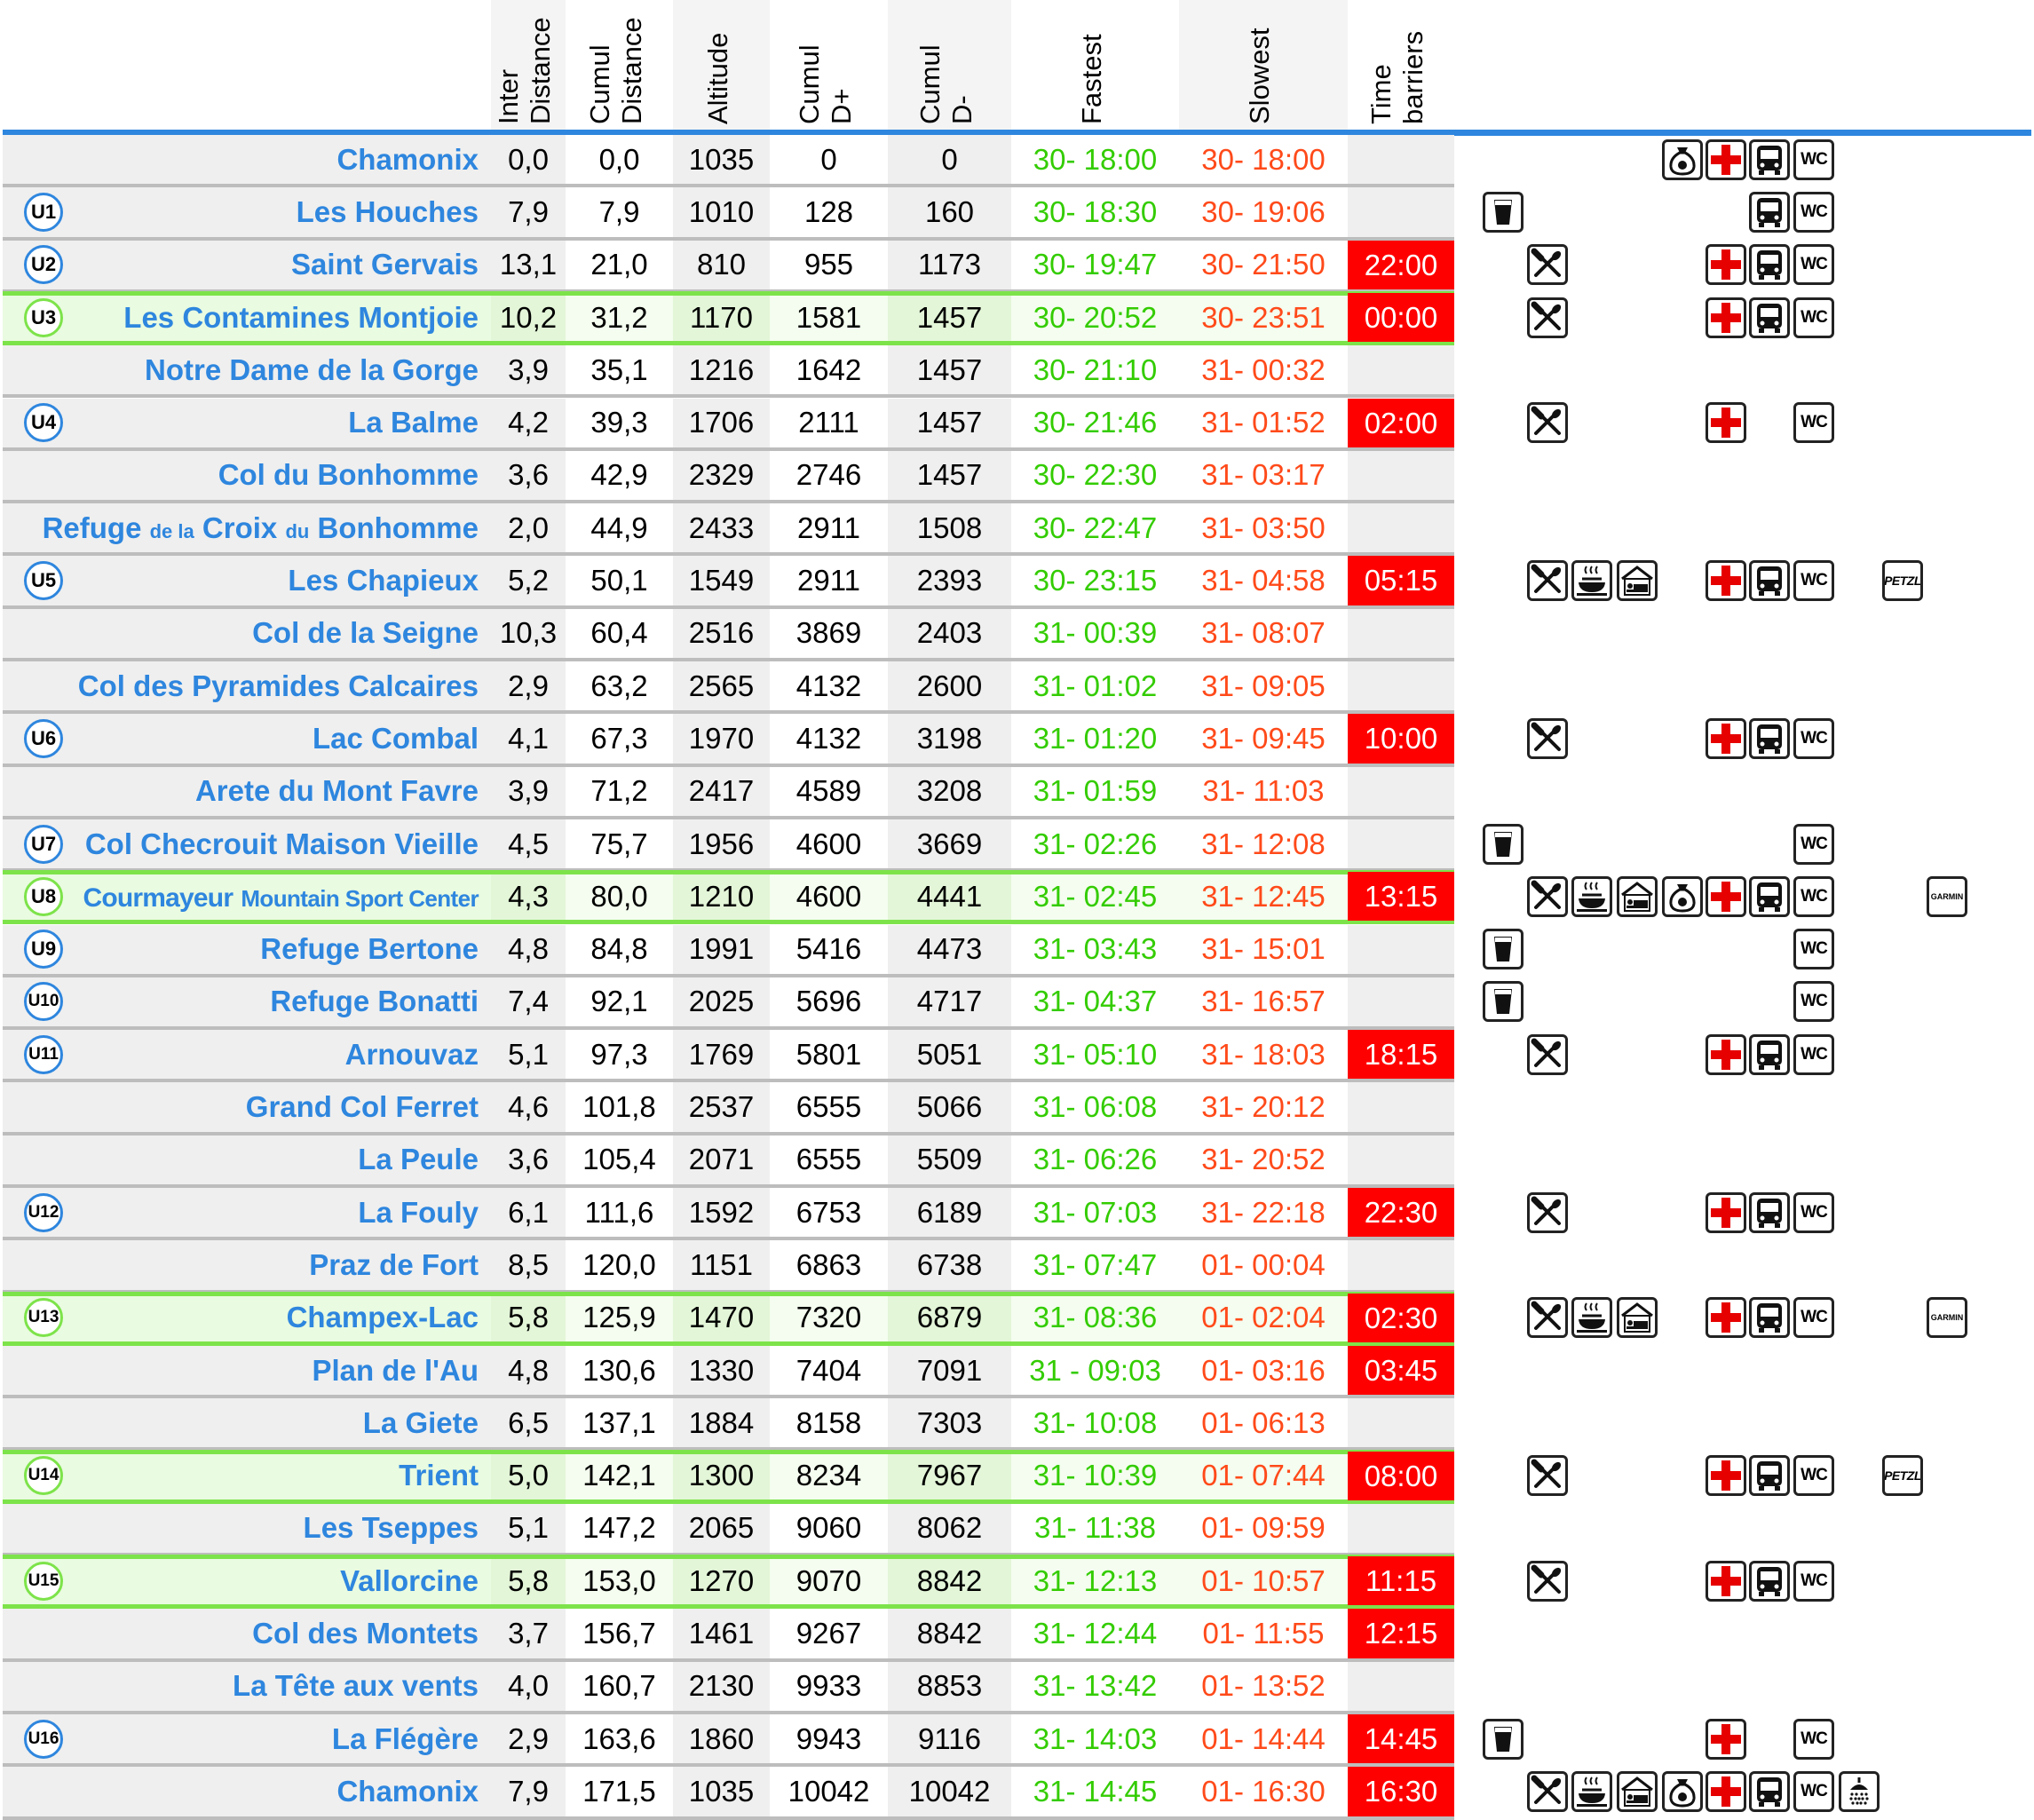  What do you see at coordinates (365, 1633) in the screenshot?
I see `checkpoint-name: Col des Montets` at bounding box center [365, 1633].